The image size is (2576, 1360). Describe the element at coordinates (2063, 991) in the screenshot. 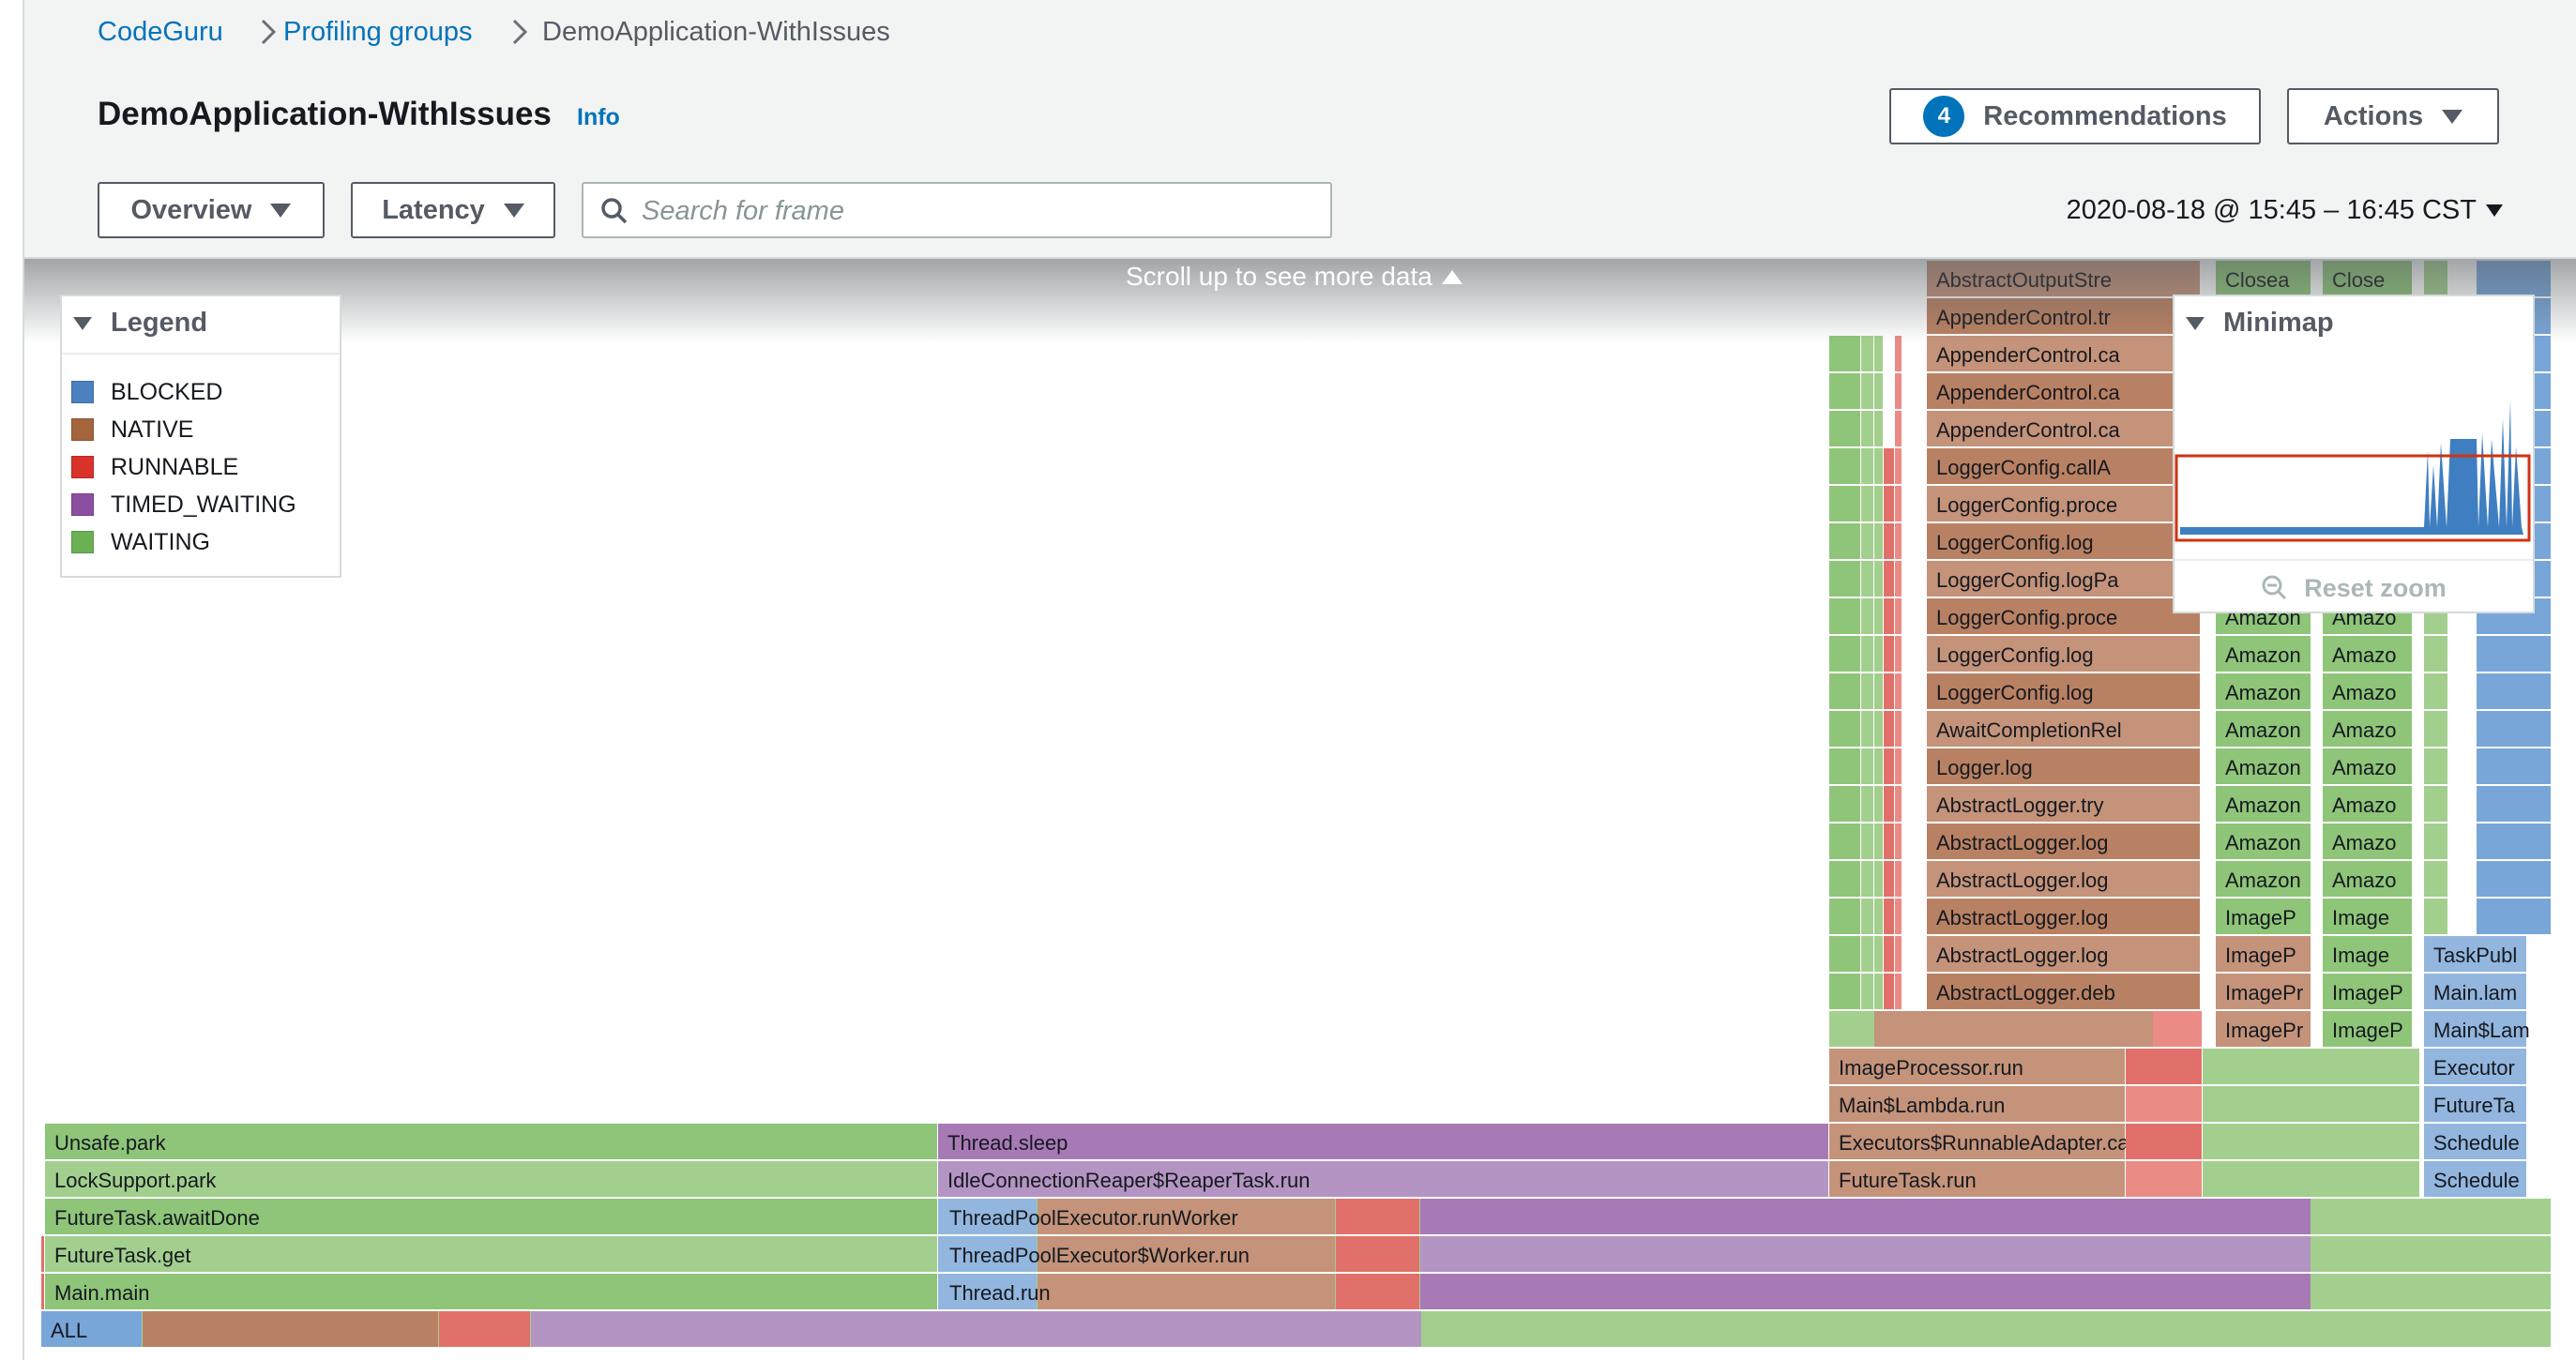

I see `frame-logger-stack: AbstractLogger.deb` at that location.